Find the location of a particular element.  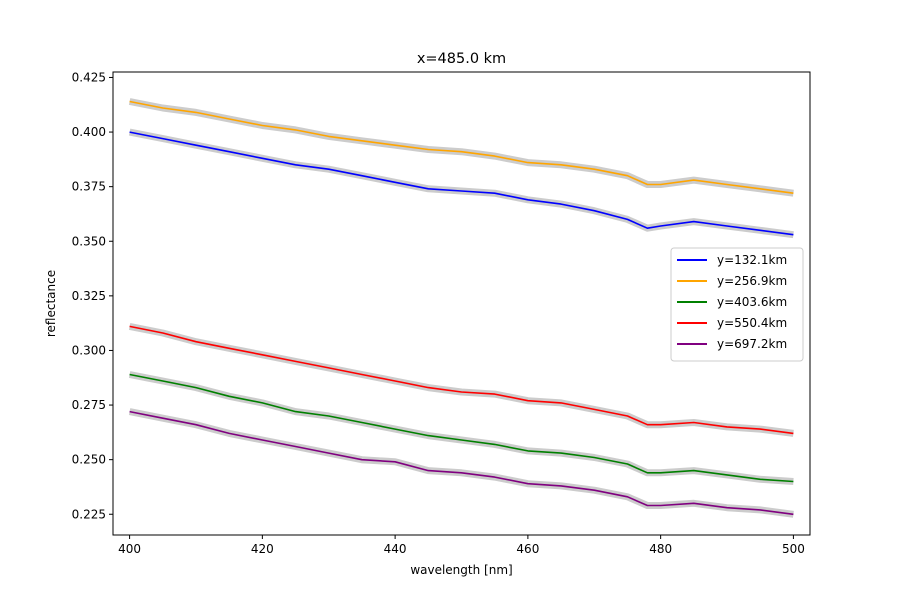

y-tick-label: 0.300 is located at coordinates (89, 350).